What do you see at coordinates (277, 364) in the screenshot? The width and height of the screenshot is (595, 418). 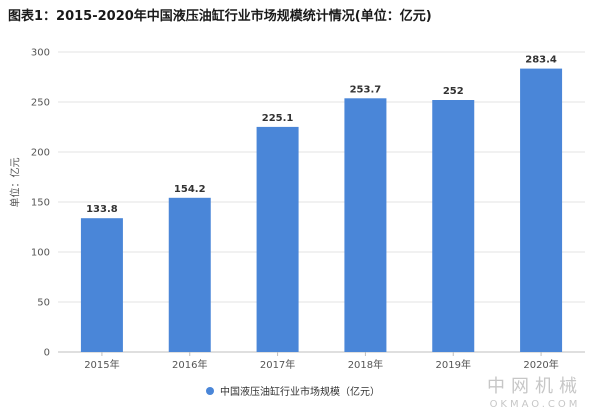 I see `x-tick-label: 2017年` at bounding box center [277, 364].